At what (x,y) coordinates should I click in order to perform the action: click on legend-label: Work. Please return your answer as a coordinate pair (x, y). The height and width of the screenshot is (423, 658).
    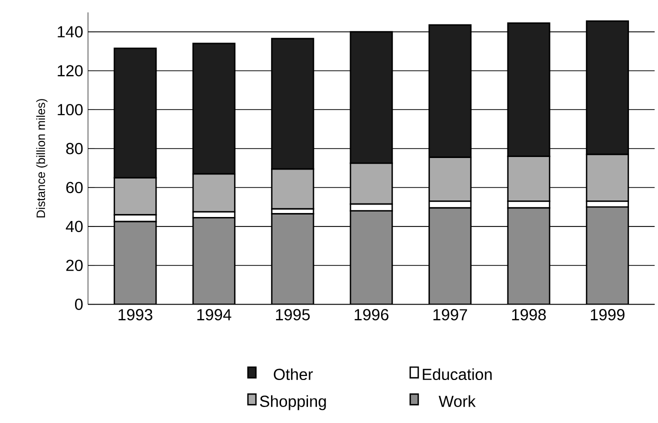
    Looking at the image, I should click on (457, 401).